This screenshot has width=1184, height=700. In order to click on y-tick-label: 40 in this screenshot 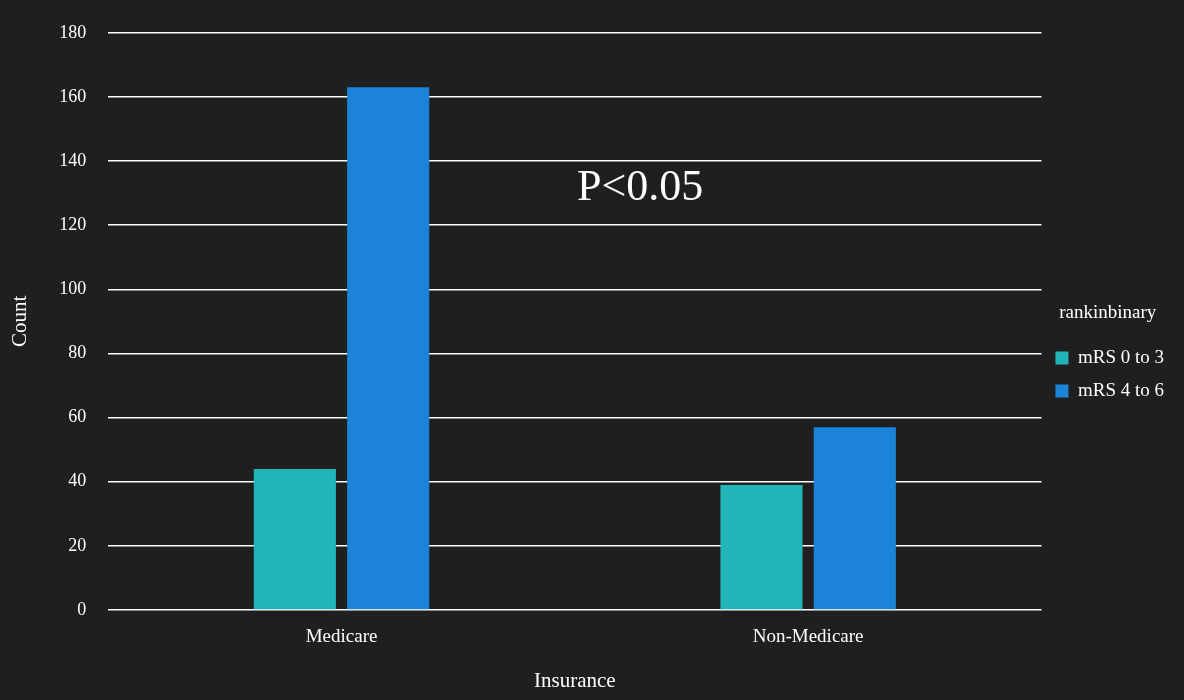, I will do `click(77, 480)`.